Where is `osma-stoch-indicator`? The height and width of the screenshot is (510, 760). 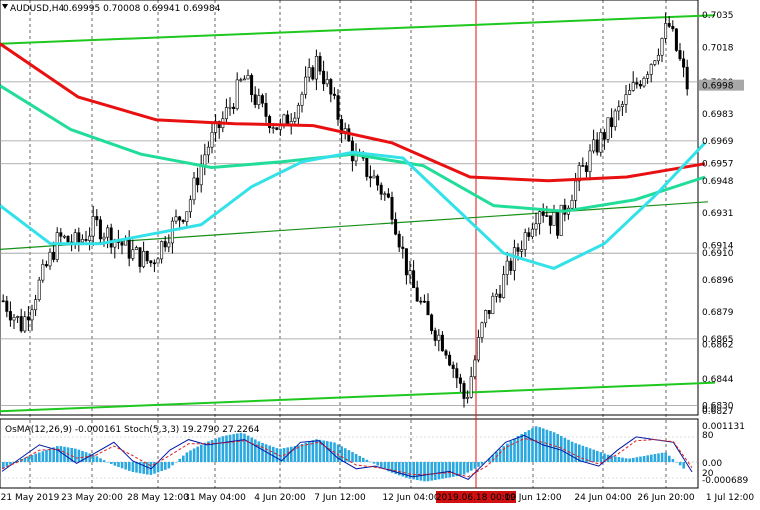 osma-stoch-indicator is located at coordinates (349, 454).